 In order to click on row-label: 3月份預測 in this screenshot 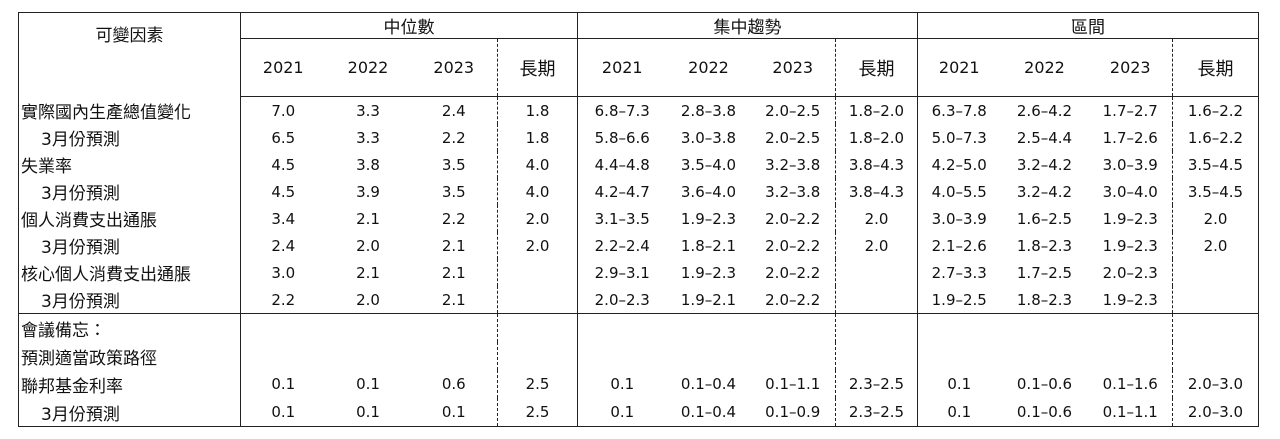, I will do `click(129, 412)`.